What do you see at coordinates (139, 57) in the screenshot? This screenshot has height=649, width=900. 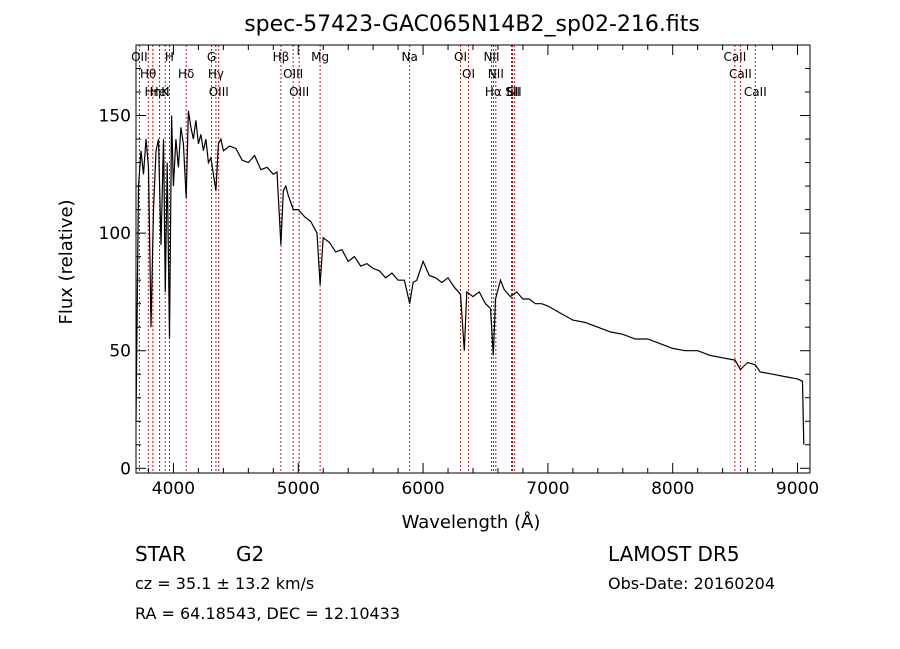 I see `line-mark-label-0: OII` at bounding box center [139, 57].